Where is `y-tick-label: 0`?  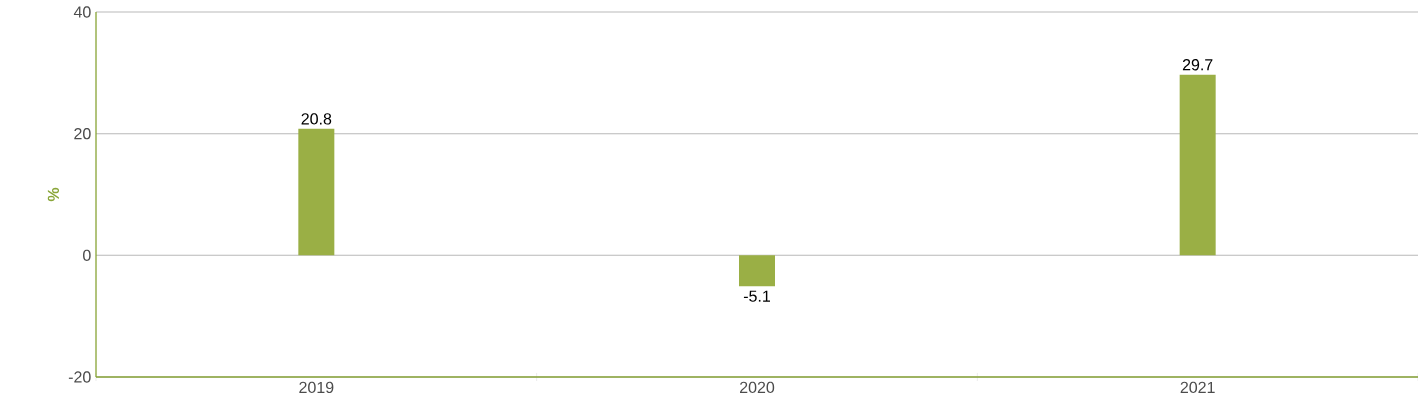
y-tick-label: 0 is located at coordinates (87, 255).